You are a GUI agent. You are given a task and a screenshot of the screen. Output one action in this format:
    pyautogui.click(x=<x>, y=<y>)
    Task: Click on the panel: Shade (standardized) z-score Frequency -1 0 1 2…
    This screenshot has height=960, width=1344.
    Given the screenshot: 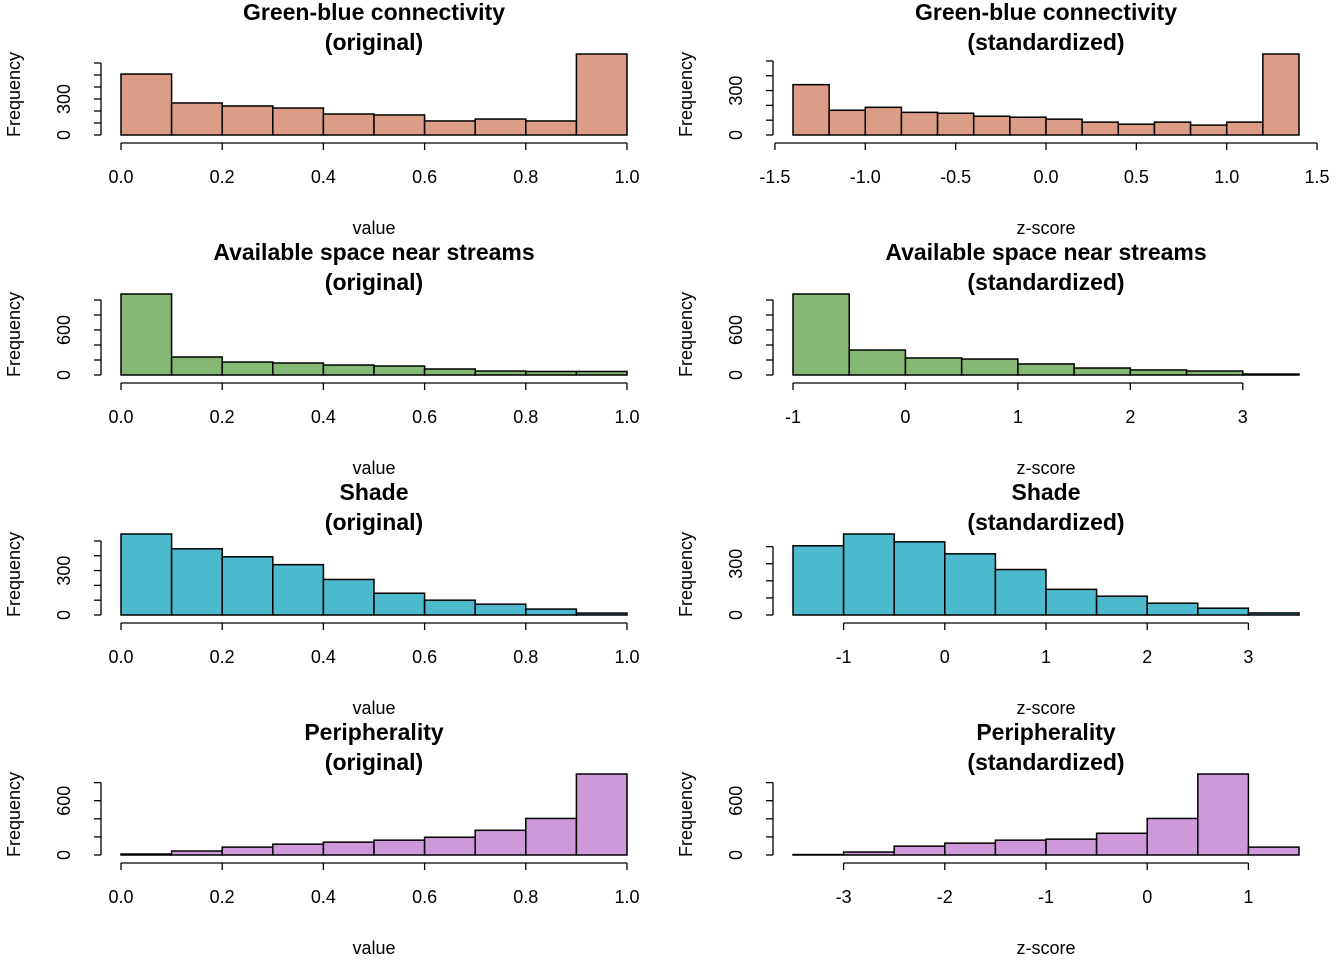 What is the action you would take?
    pyautogui.click(x=988, y=598)
    